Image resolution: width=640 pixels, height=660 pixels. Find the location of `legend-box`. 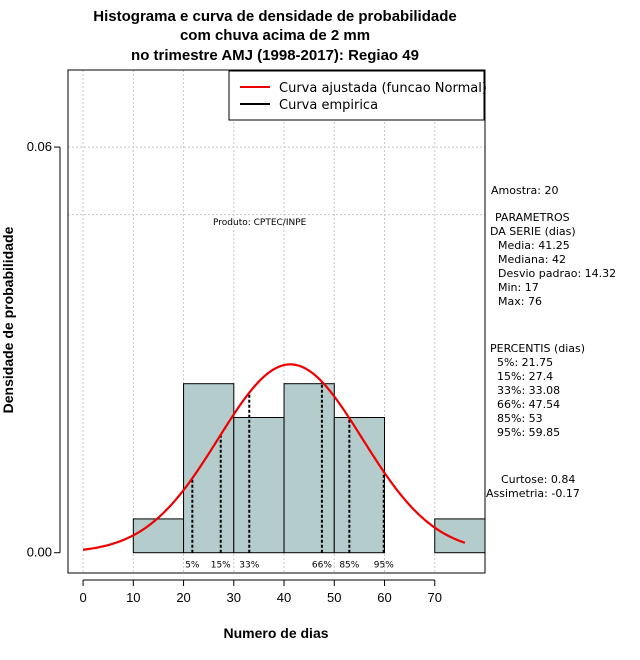

legend-box is located at coordinates (356, 95).